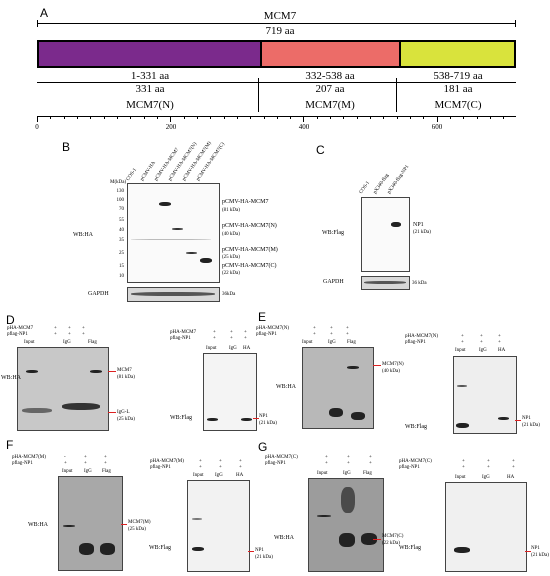 The image size is (550, 576). What do you see at coordinates (346, 525) in the screenshot?
I see `blot-g-ha` at bounding box center [346, 525].